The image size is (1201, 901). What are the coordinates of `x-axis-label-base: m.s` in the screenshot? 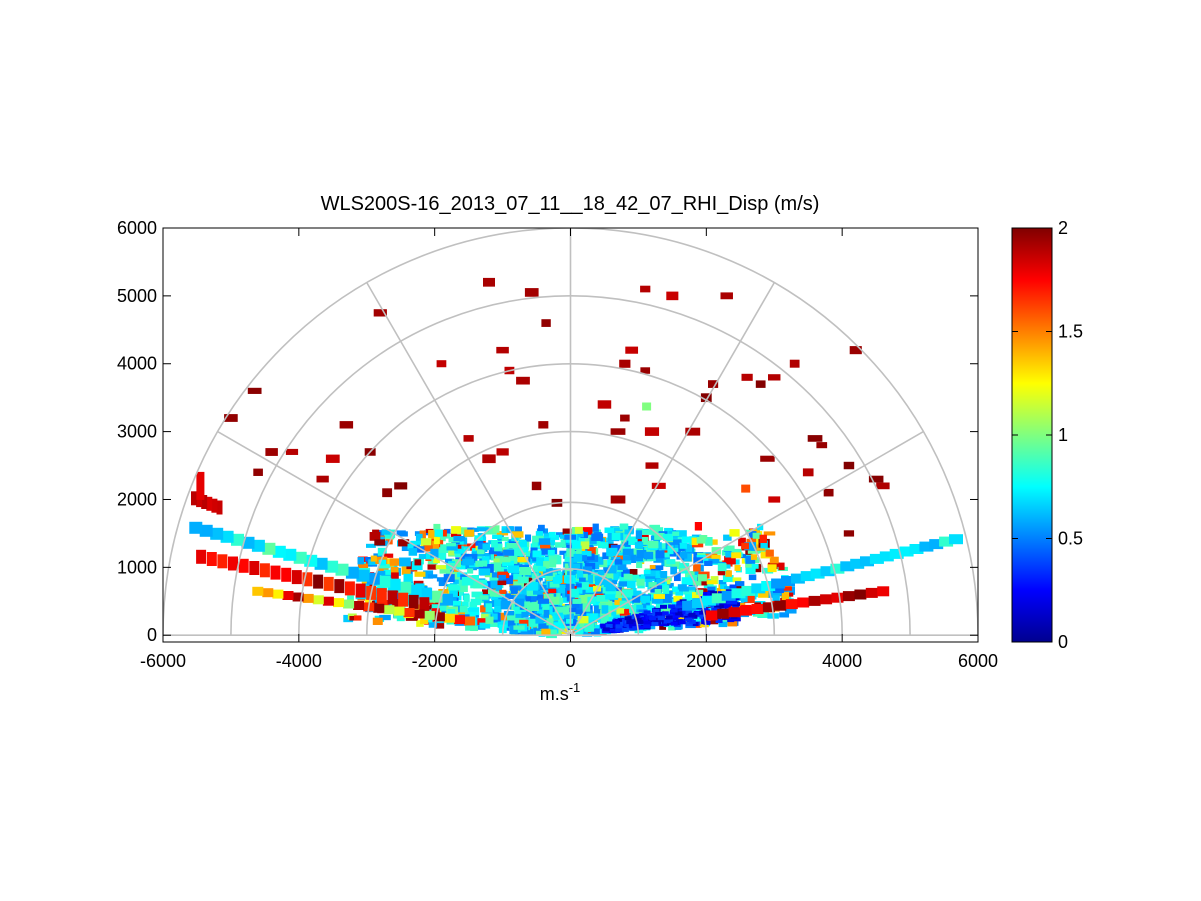 It's located at (554, 694).